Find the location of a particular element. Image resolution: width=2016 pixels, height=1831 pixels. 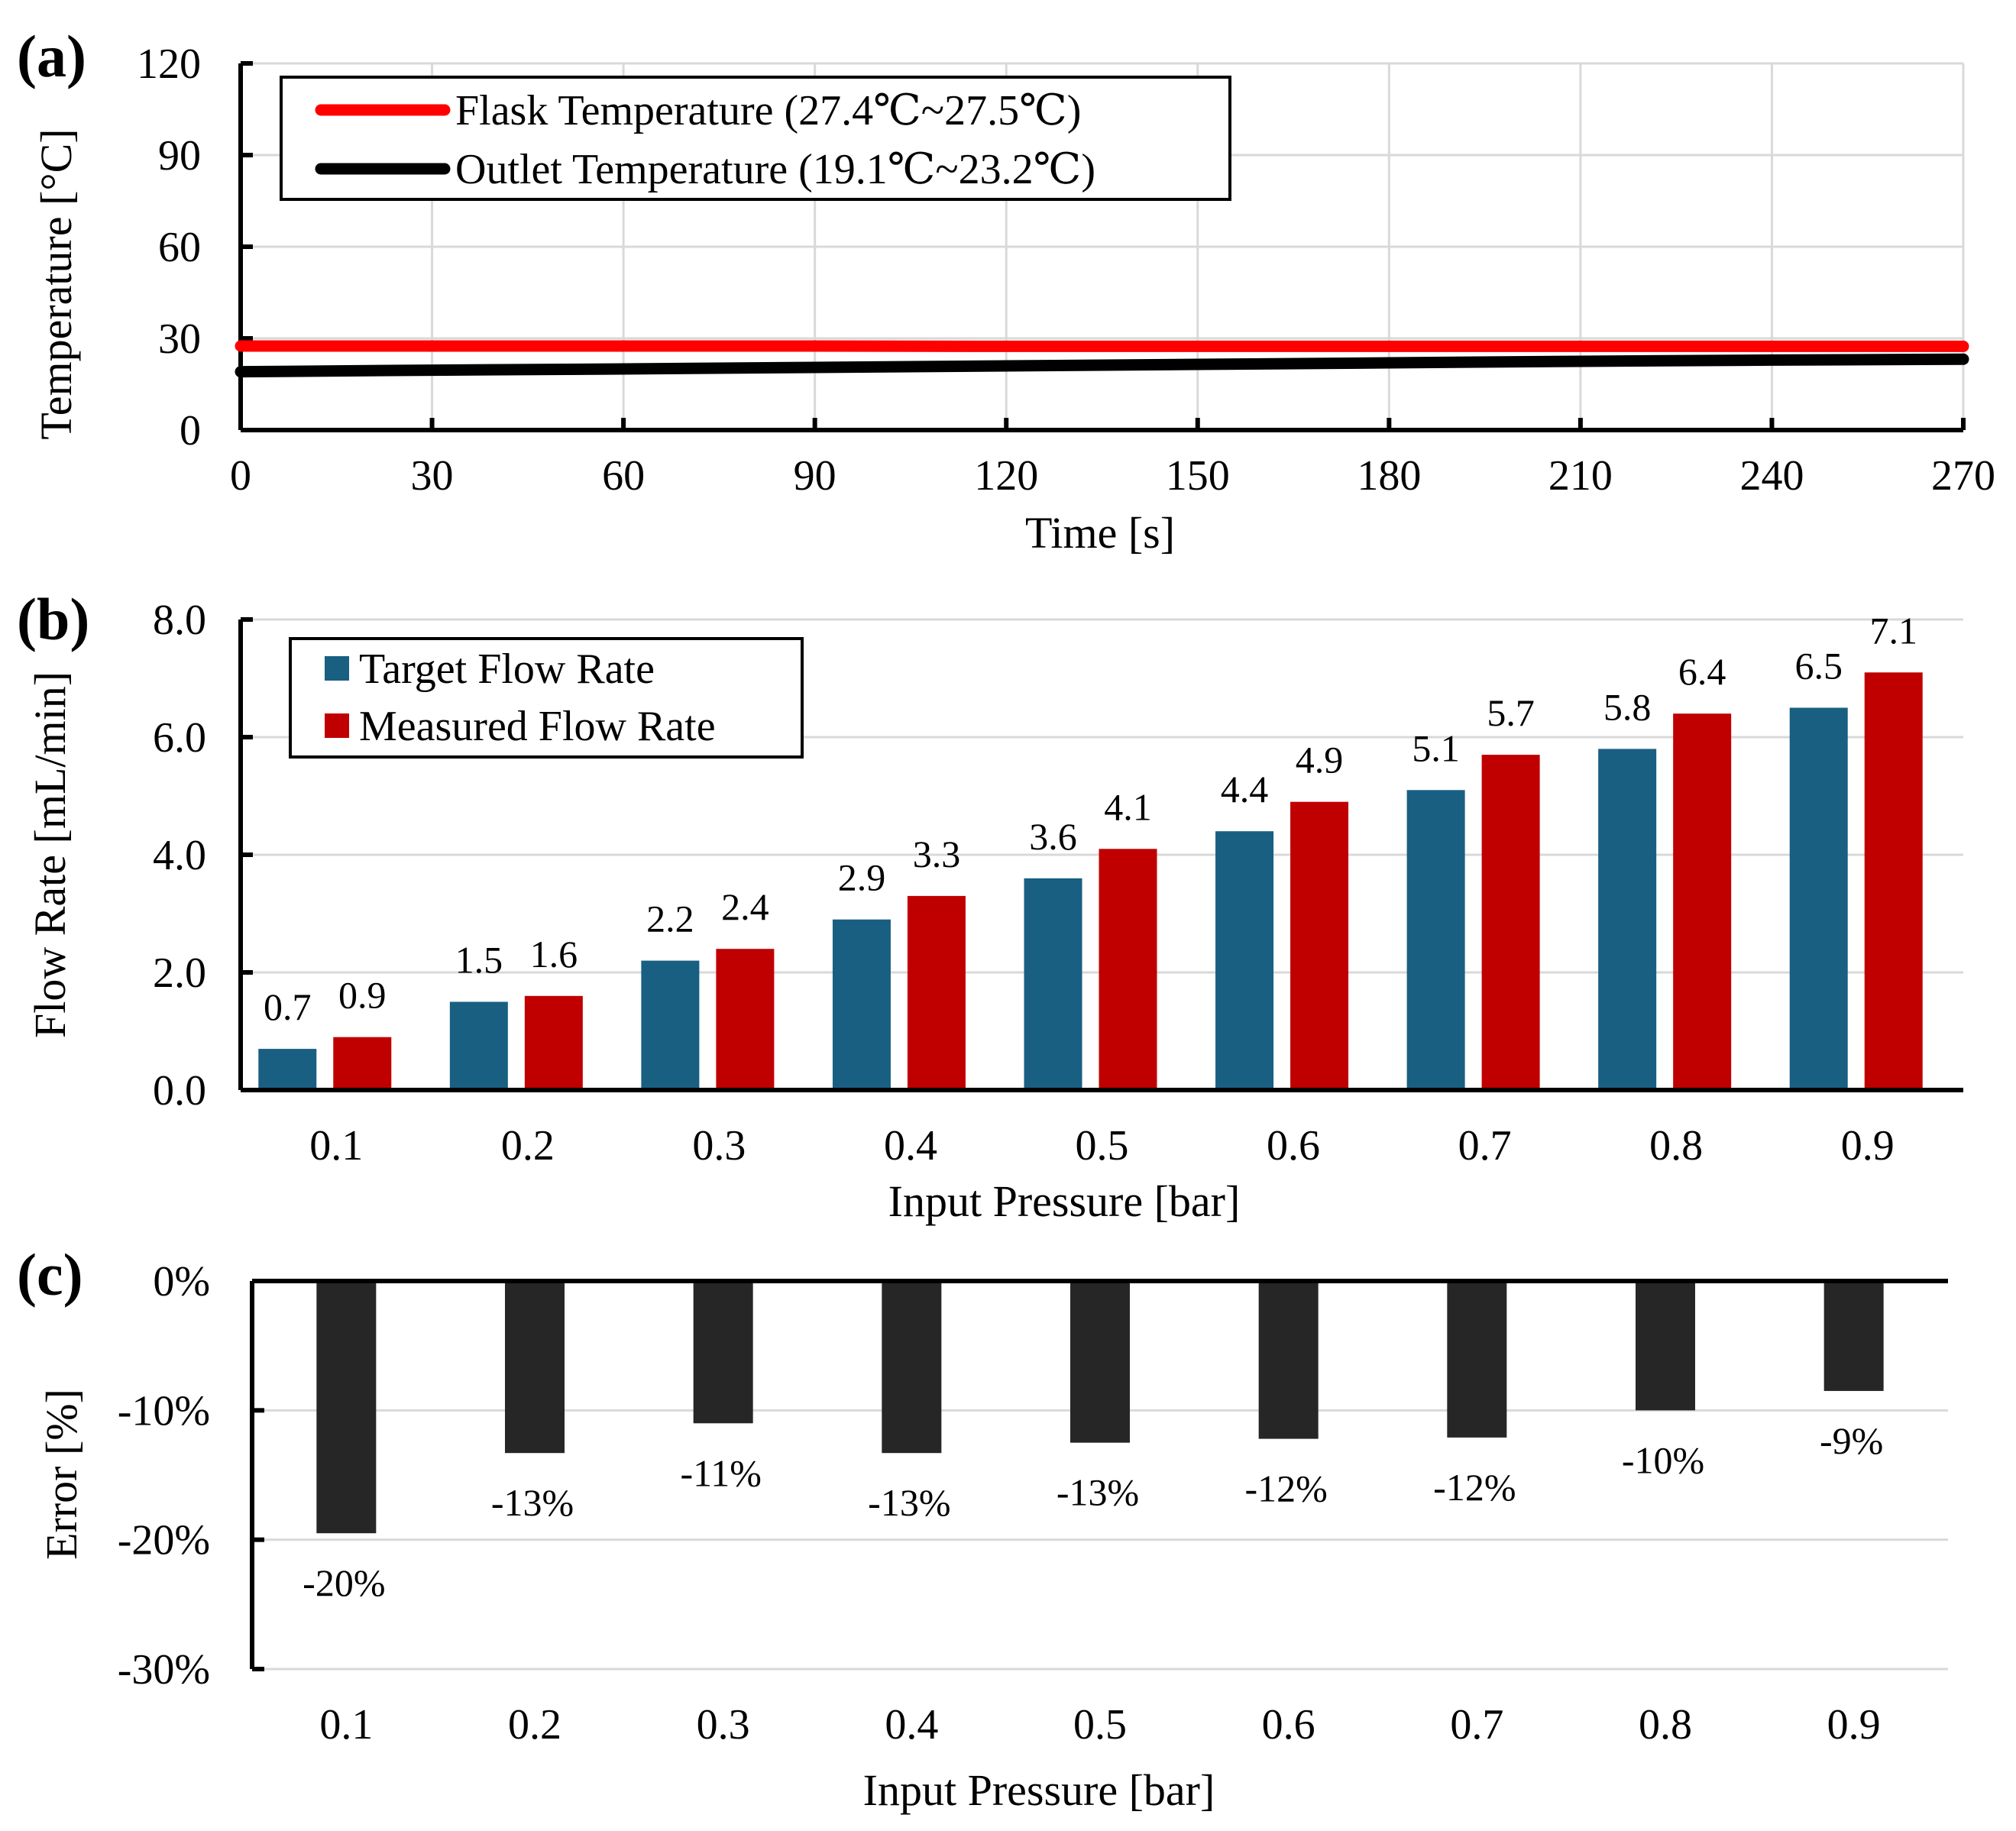

y-tick-label: 30 is located at coordinates (179, 339).